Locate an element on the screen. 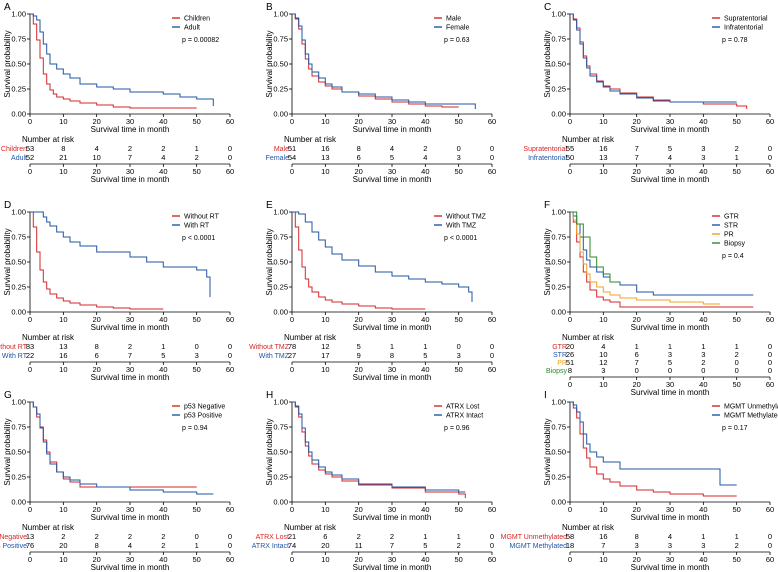  risk-value: 20 is located at coordinates (325, 545).